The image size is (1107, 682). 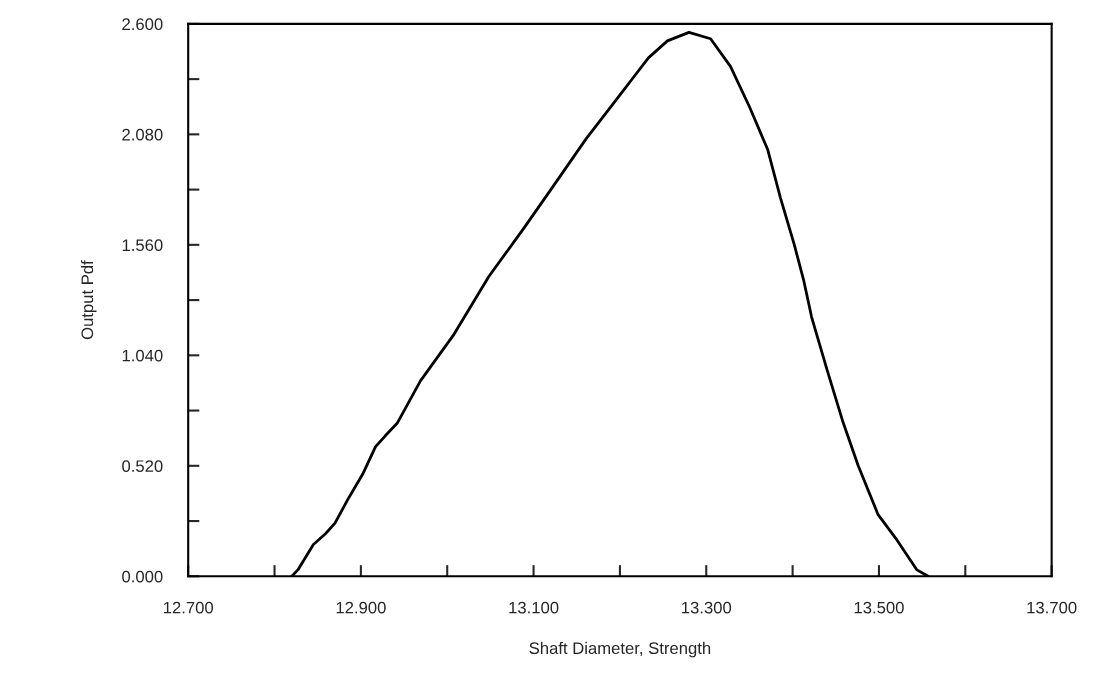 What do you see at coordinates (142, 245) in the screenshot?
I see `y-tick-label: 1.560` at bounding box center [142, 245].